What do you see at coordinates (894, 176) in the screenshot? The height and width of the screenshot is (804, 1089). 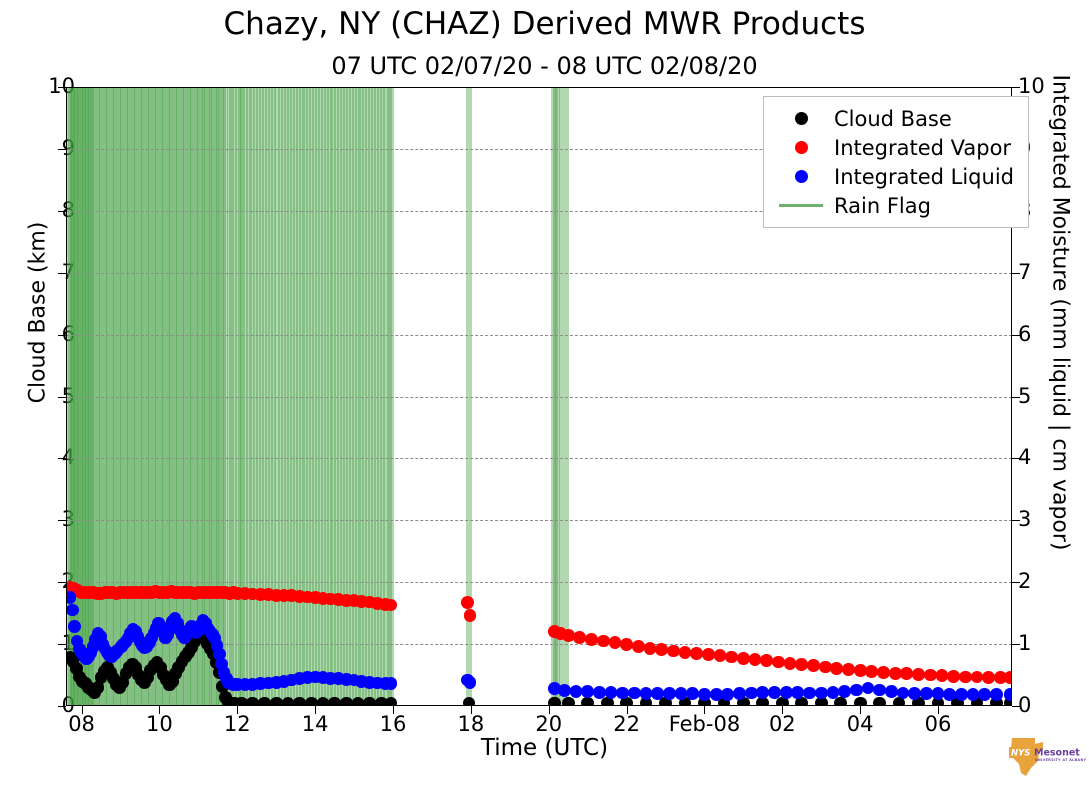 I see `legend-item: Integrated Liquid` at bounding box center [894, 176].